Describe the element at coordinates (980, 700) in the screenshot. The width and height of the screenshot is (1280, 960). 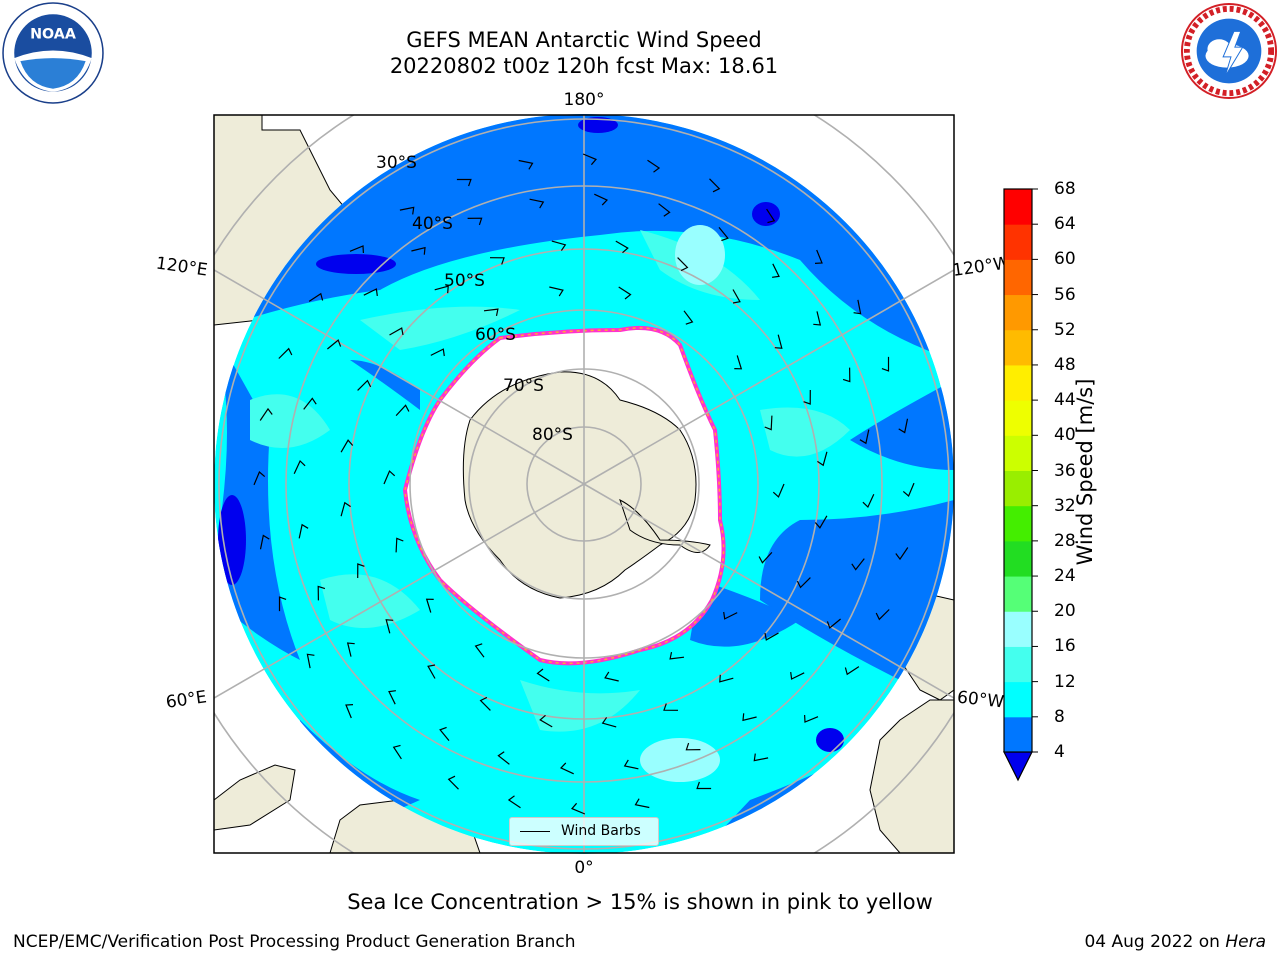
I see `lon-label-60w: 60°W` at that location.